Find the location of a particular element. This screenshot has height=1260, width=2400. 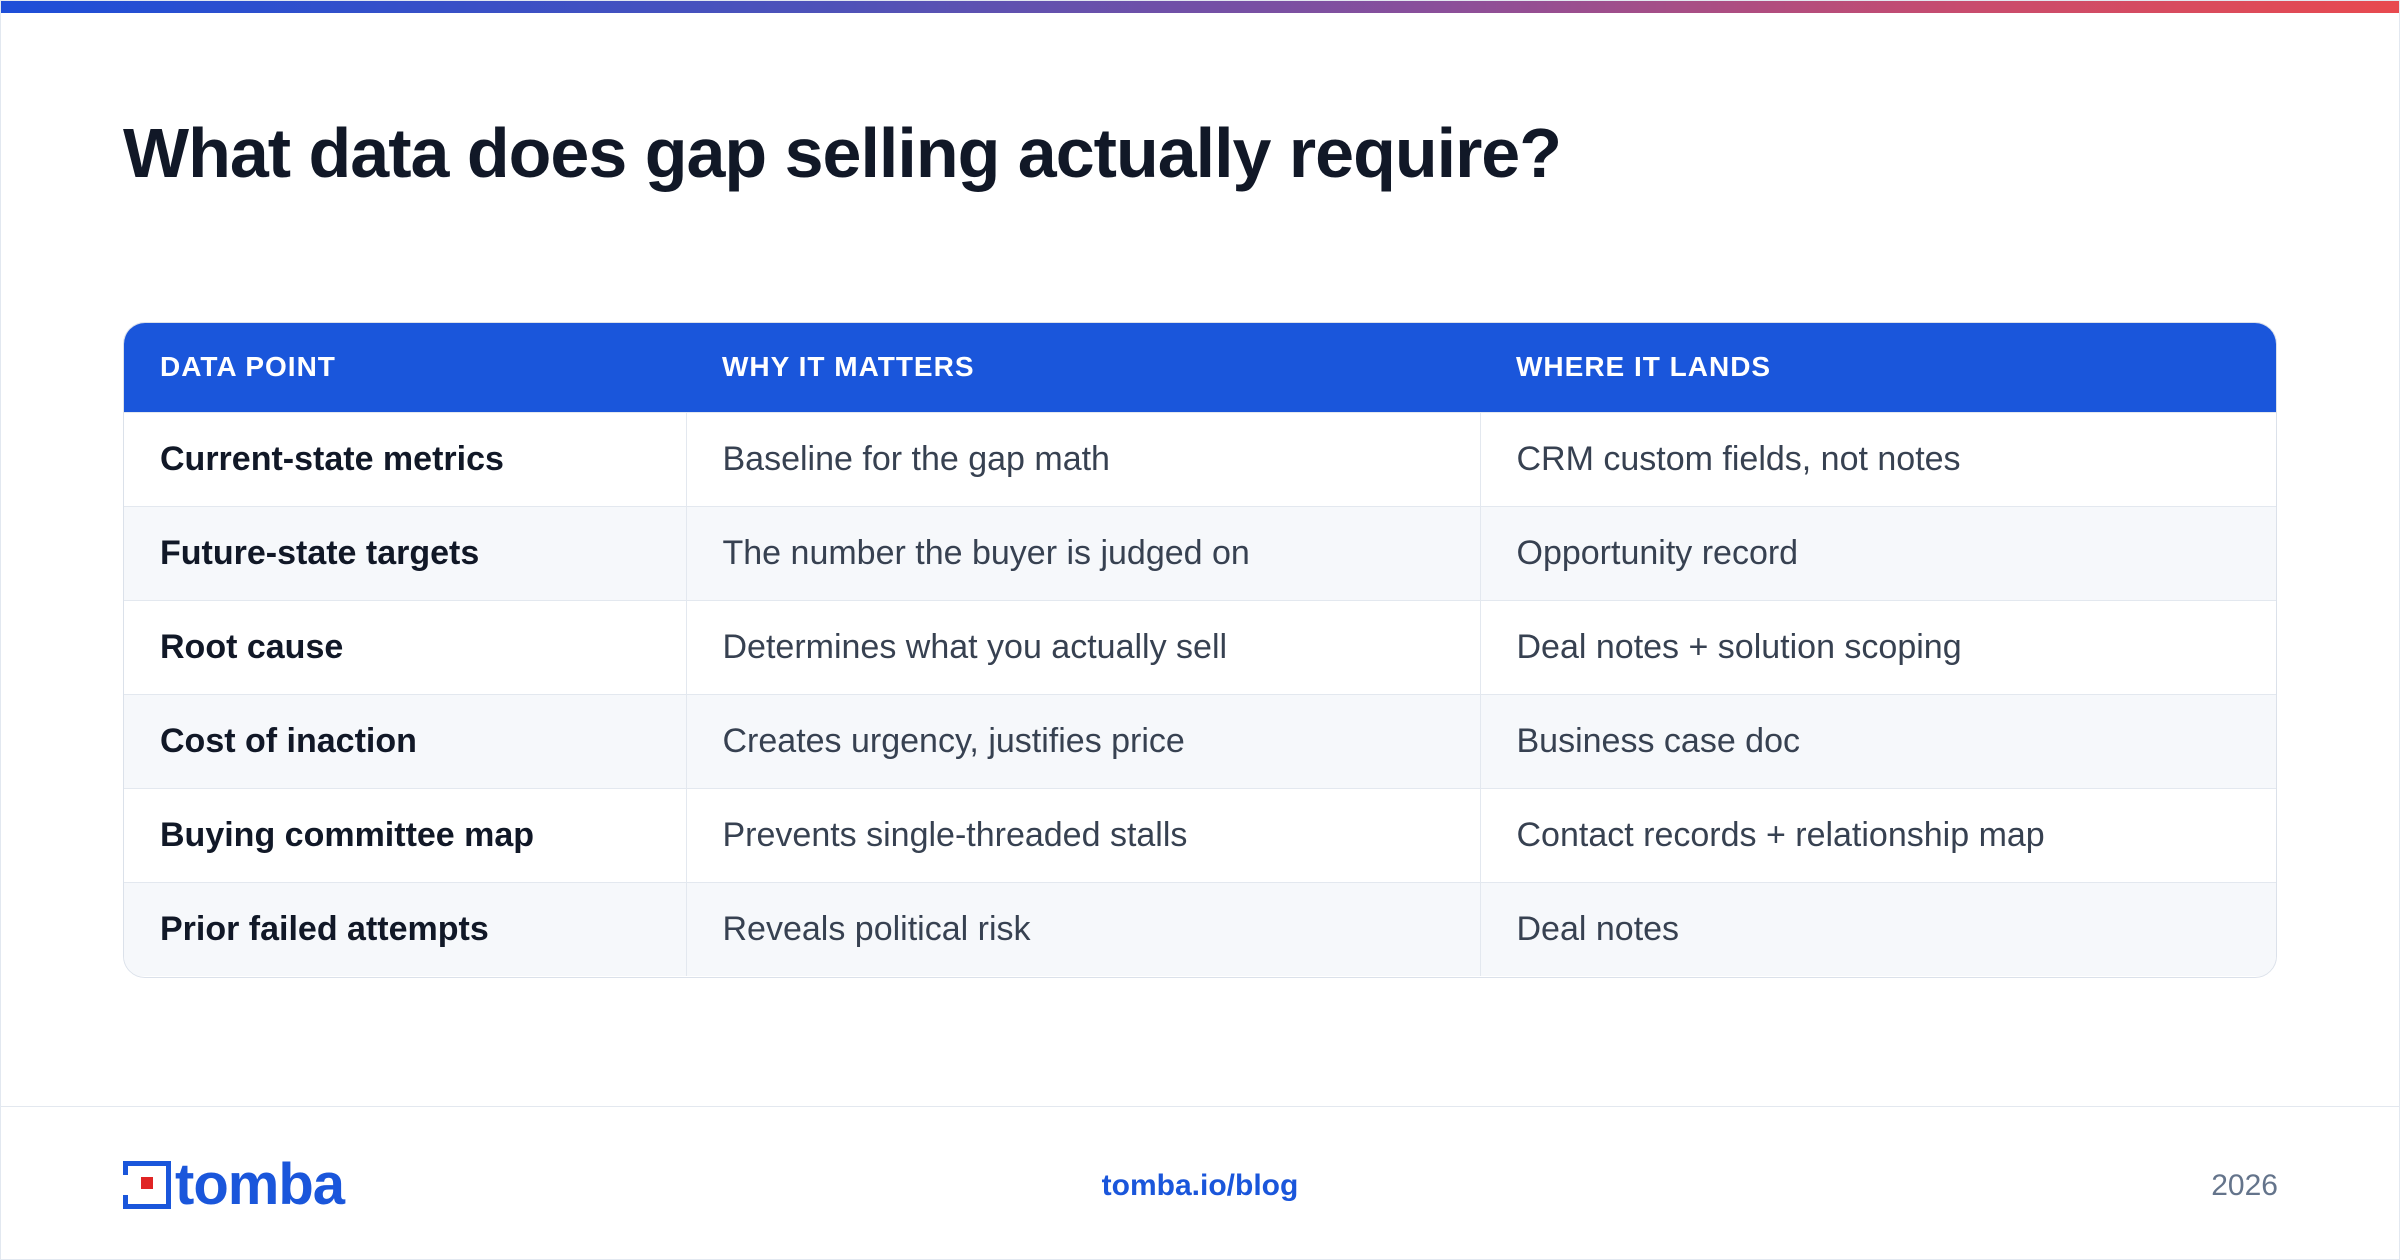

why-it-matters-cell: Prevents single-threaded stalls is located at coordinates (1082, 834).